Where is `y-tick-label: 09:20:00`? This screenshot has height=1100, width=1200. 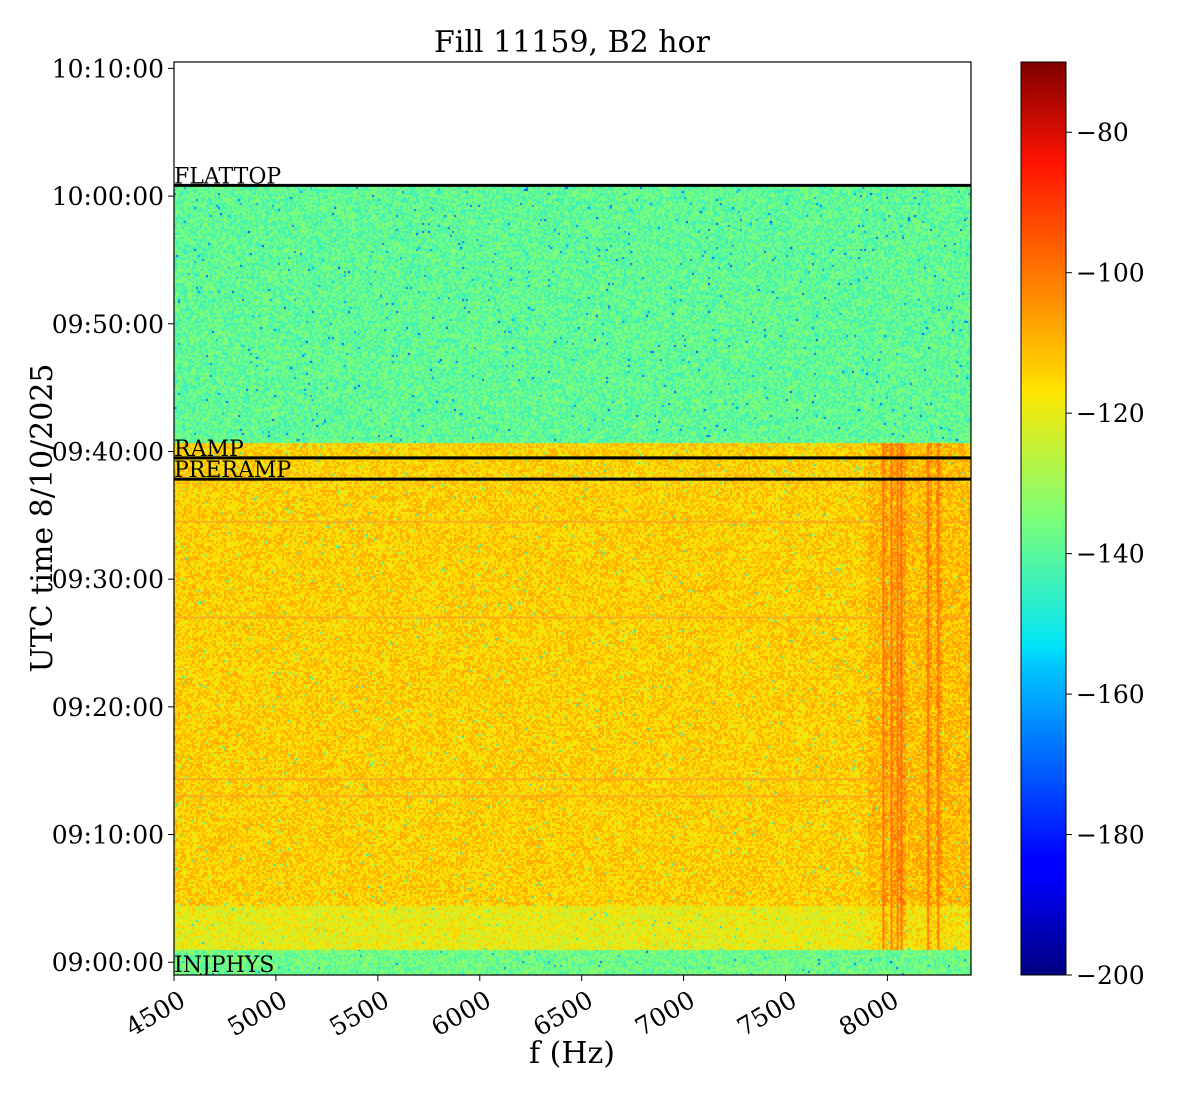
y-tick-label: 09:20:00 is located at coordinates (108, 707).